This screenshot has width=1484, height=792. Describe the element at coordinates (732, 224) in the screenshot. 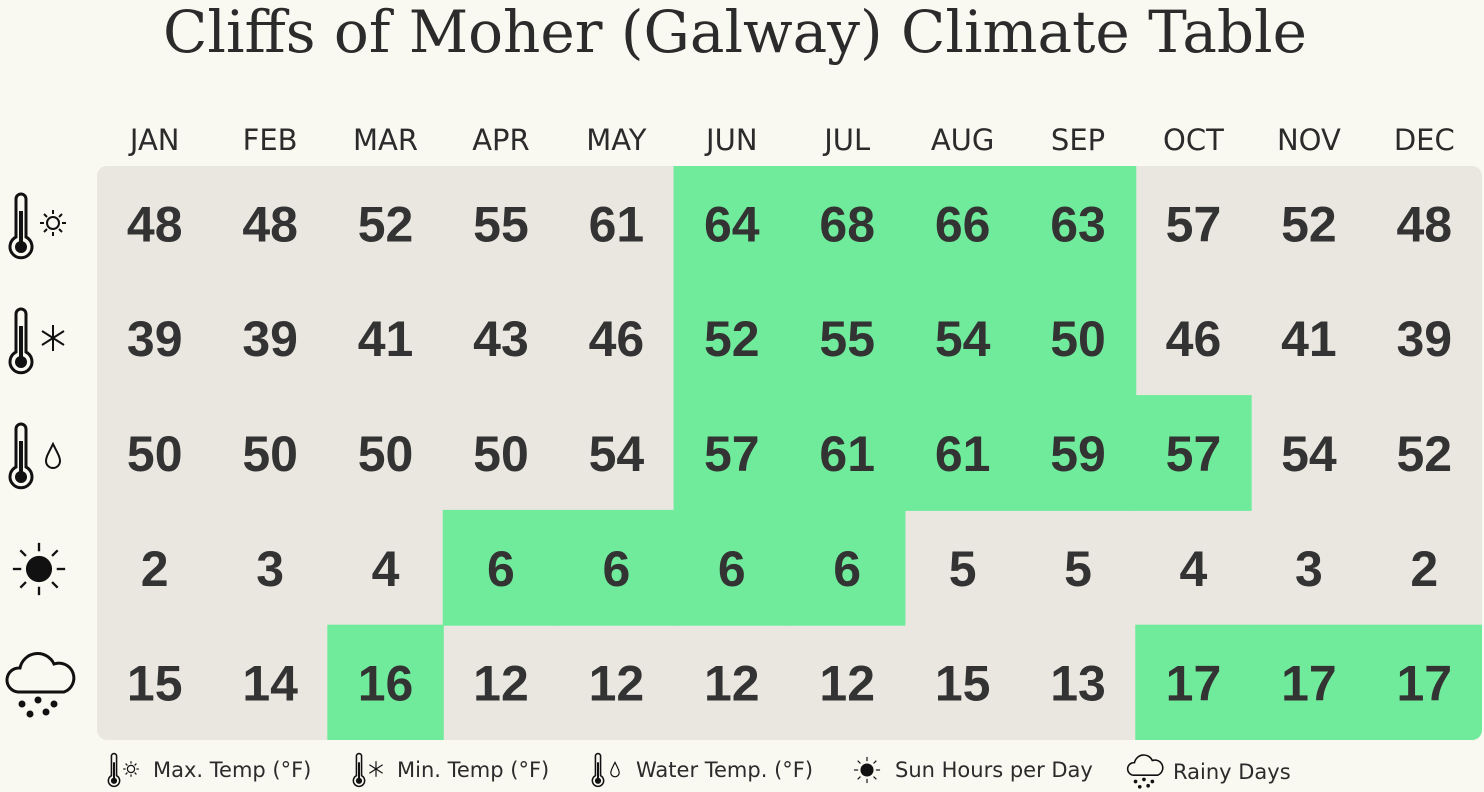

I see `cell-value: 64` at that location.